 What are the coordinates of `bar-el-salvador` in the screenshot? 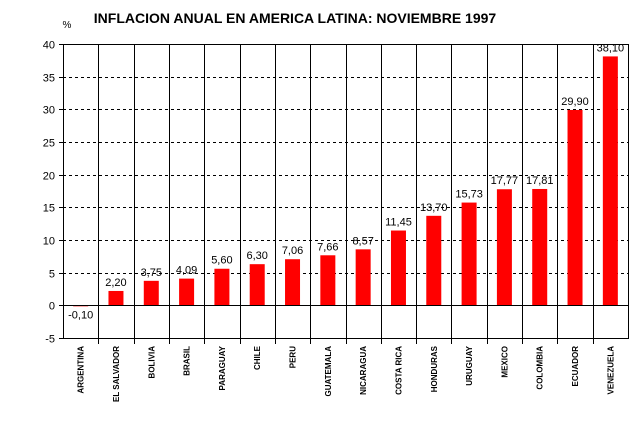 It's located at (116, 298).